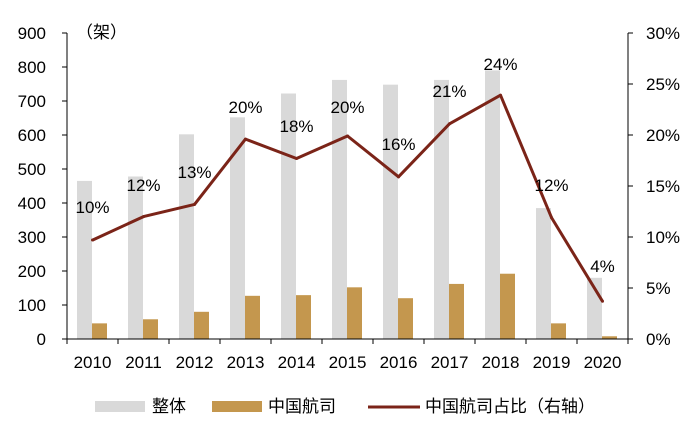 The image size is (700, 440). Describe the element at coordinates (449, 124) in the screenshot. I see `ratio-point-2017` at that location.